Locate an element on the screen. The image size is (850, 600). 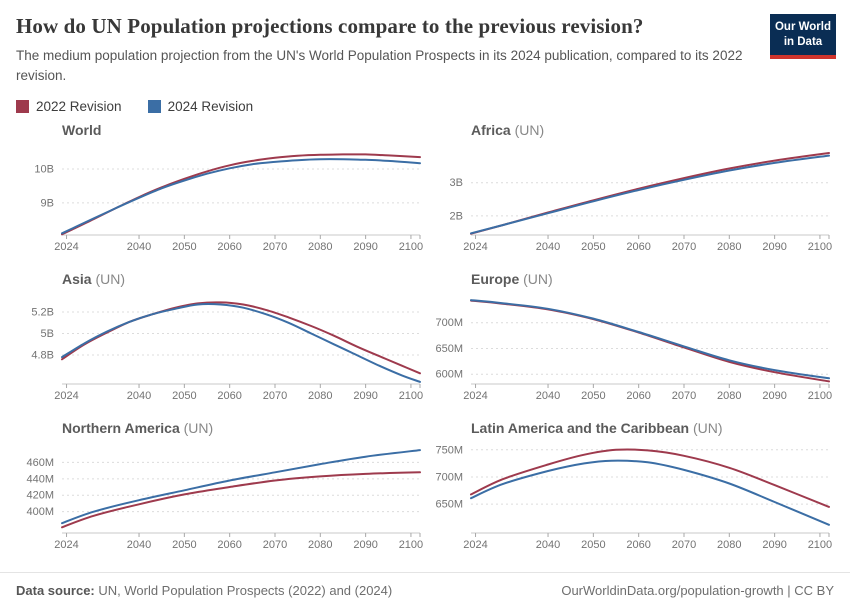
owid-logo-line2: in Data is located at coordinates (803, 41).